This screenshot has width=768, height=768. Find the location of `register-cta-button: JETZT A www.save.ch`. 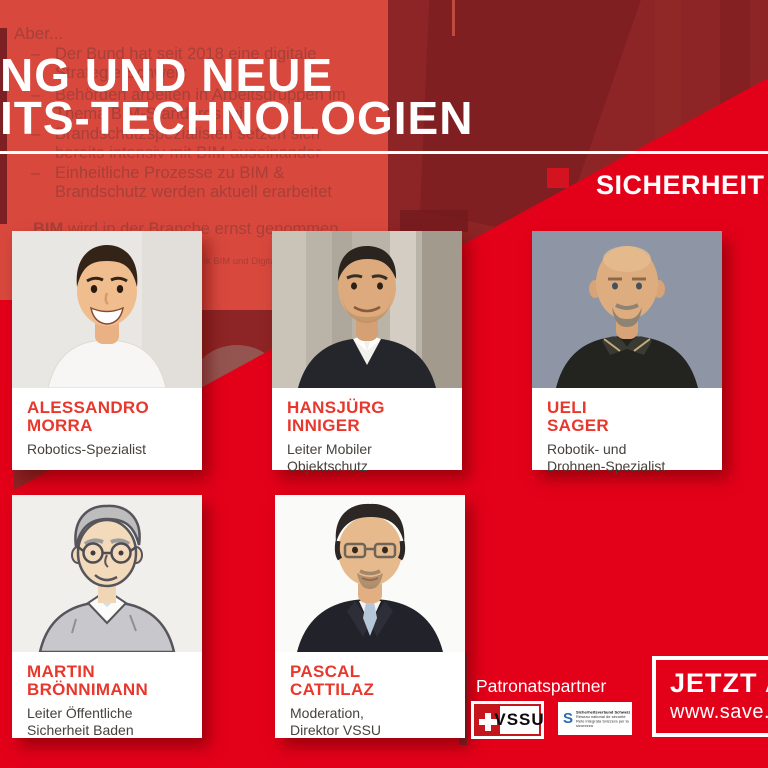

register-cta-button: JETZT A www.save.ch is located at coordinates (710, 696).